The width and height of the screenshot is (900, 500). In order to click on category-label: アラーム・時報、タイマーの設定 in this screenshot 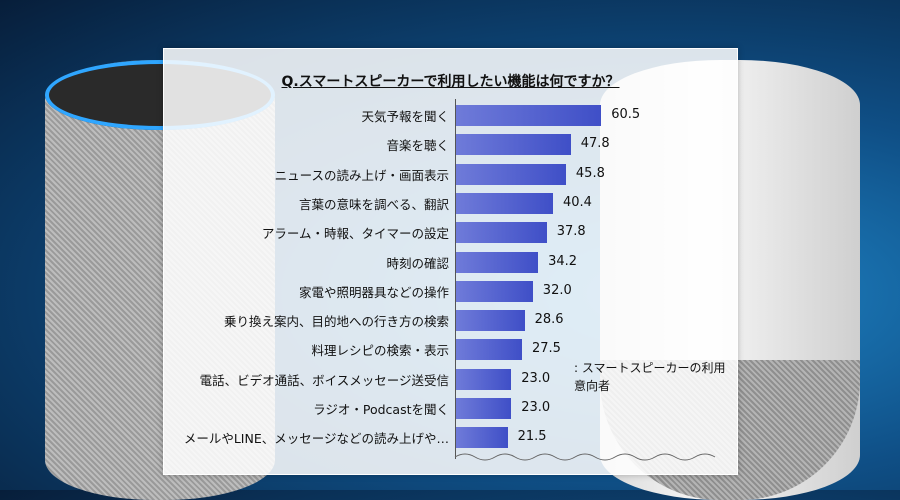, I will do `click(355, 234)`.